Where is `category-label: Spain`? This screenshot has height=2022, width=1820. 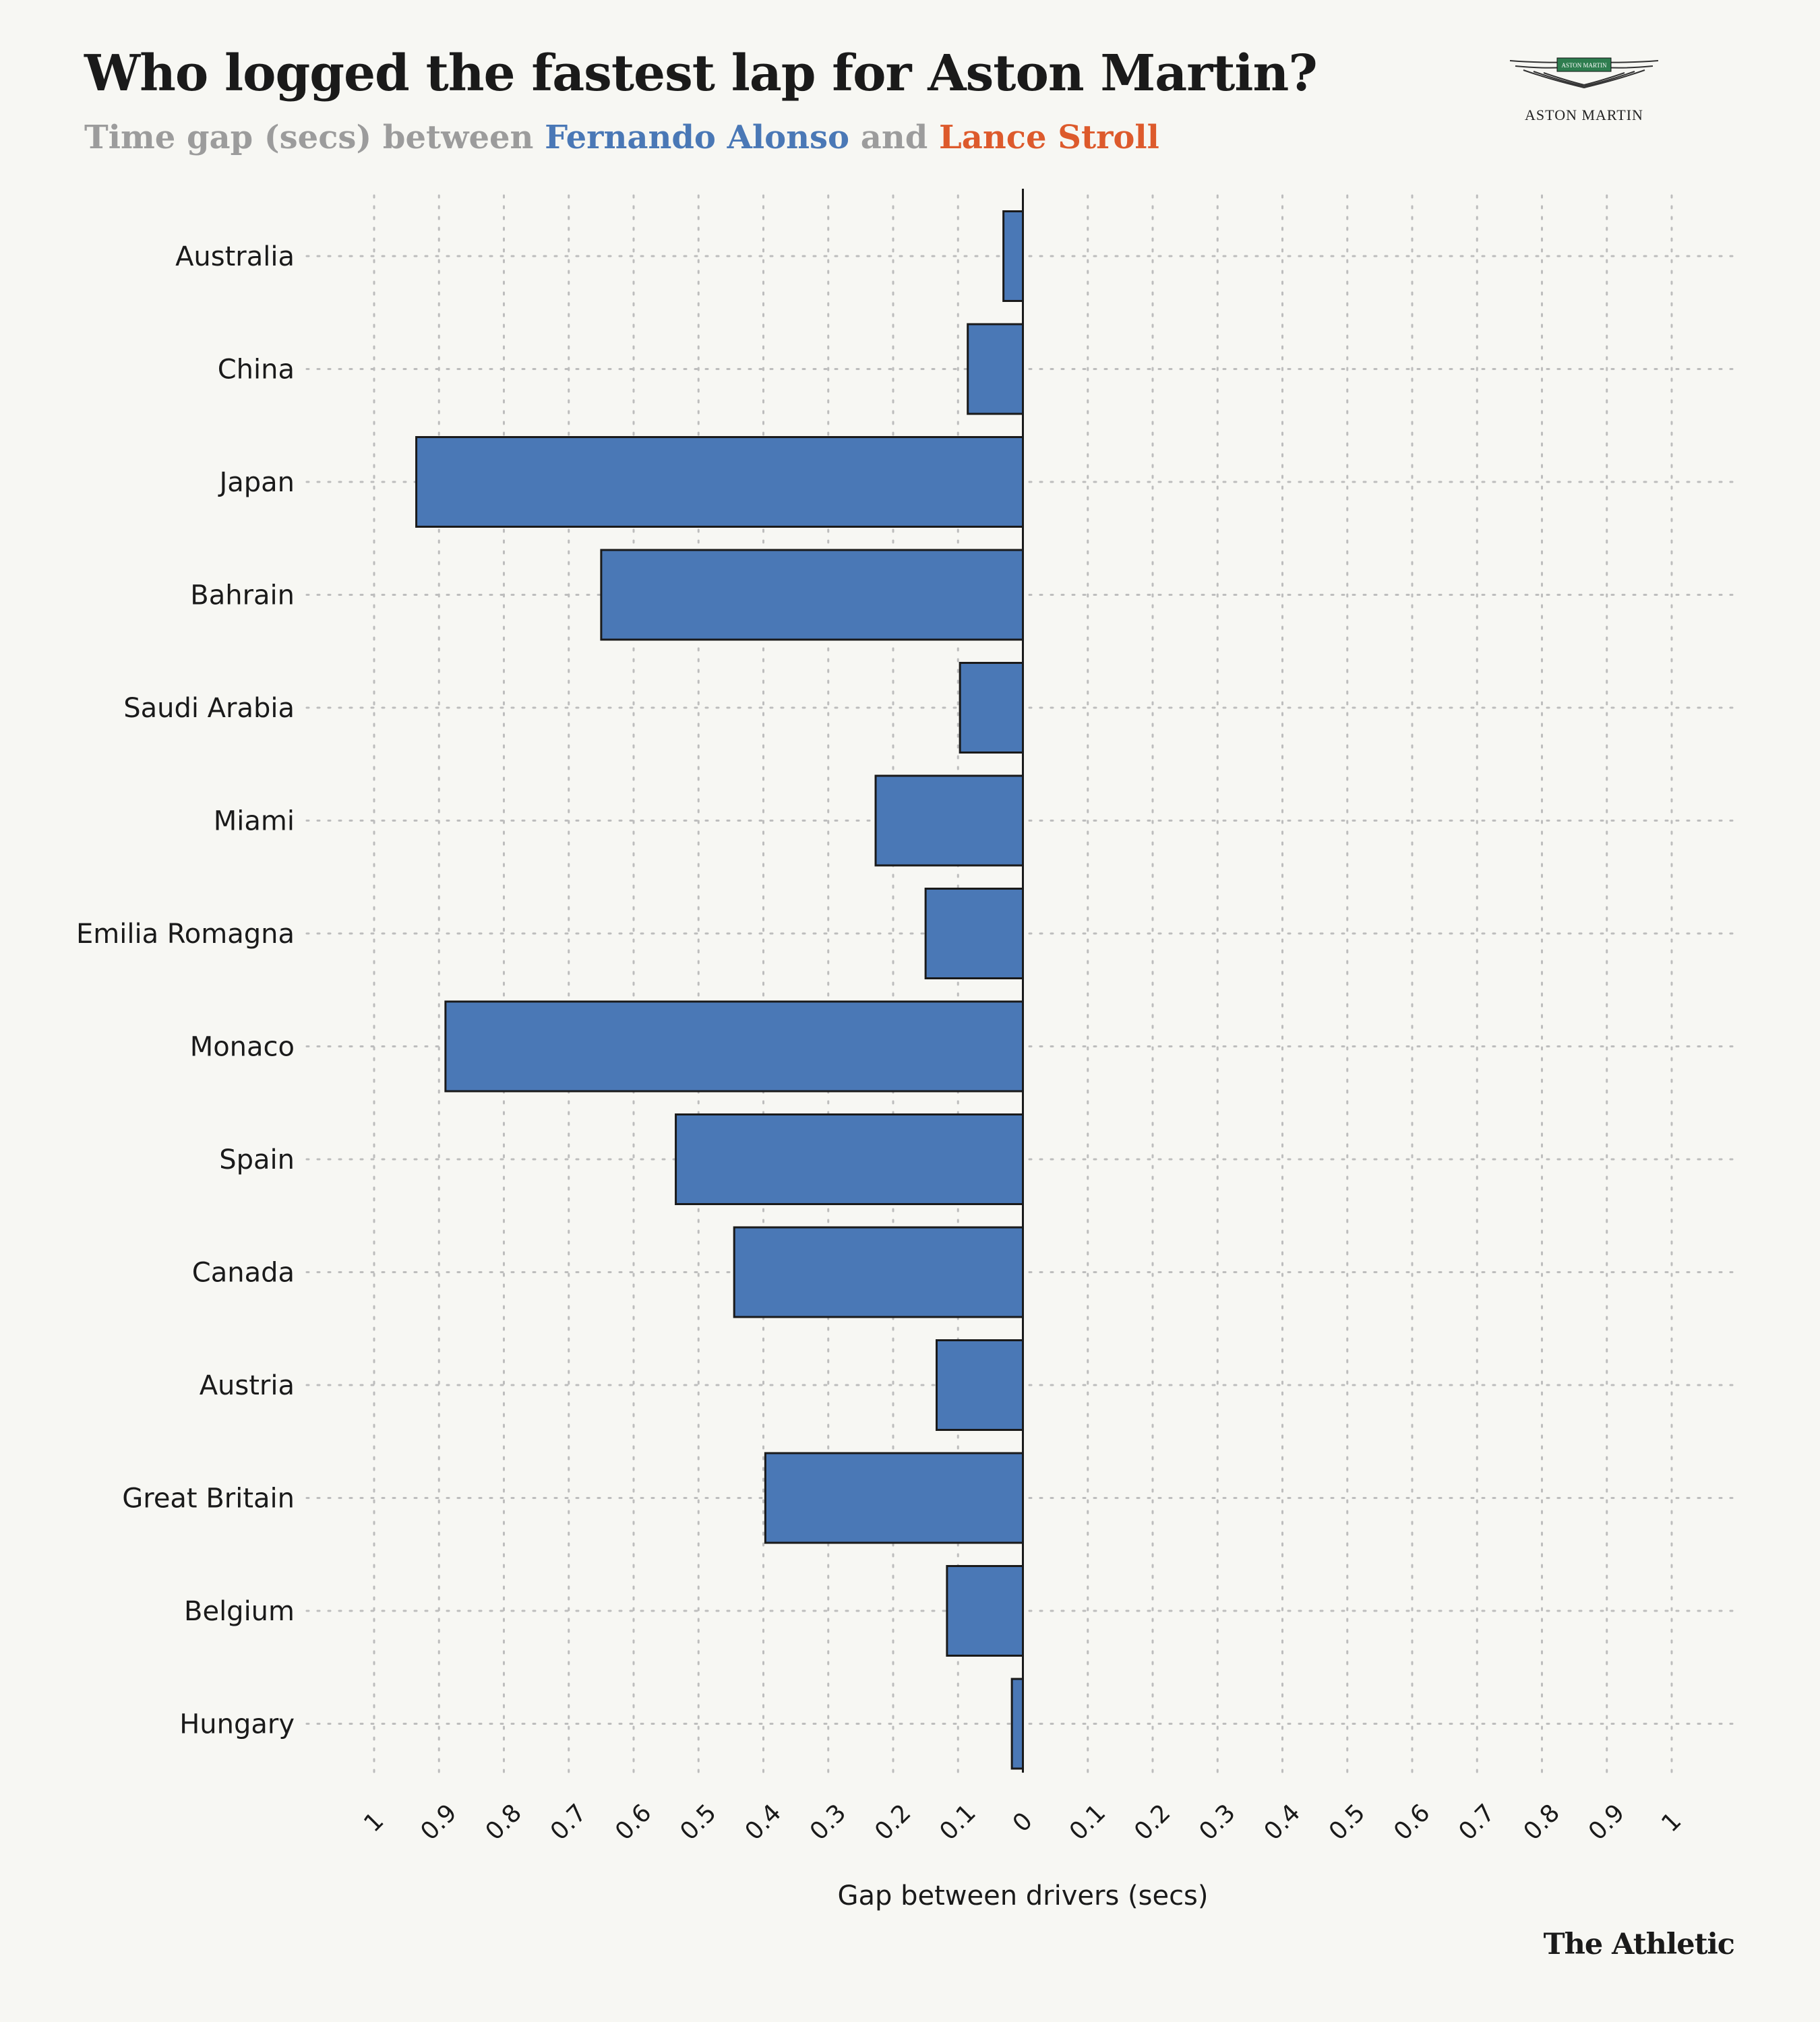
category-label: Spain is located at coordinates (257, 1159).